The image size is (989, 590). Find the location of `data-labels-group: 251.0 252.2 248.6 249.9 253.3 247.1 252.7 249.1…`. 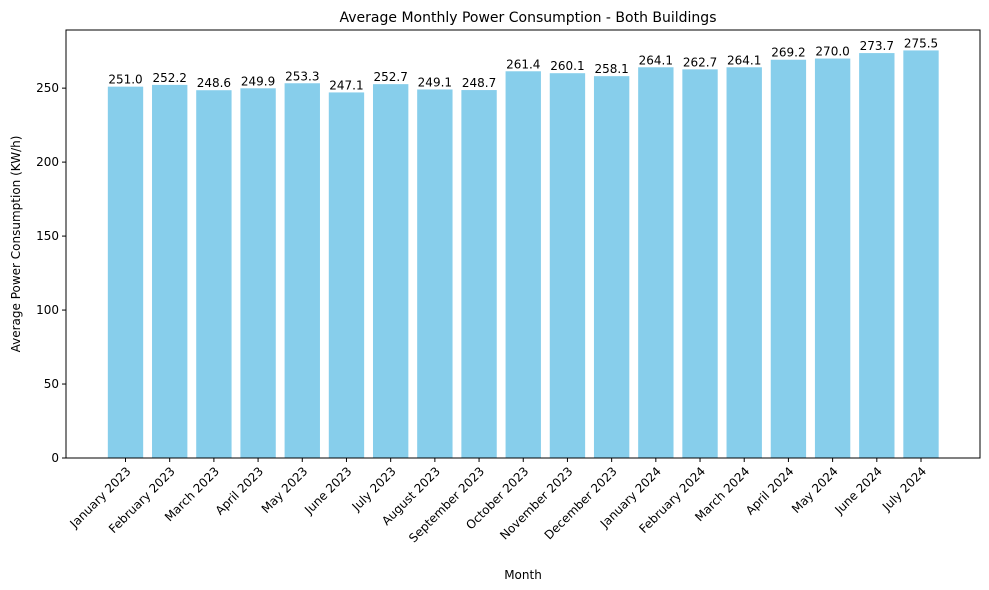

data-labels-group: 251.0 252.2 248.6 249.9 253.3 247.1 252.7 249.1… is located at coordinates (523, 64).